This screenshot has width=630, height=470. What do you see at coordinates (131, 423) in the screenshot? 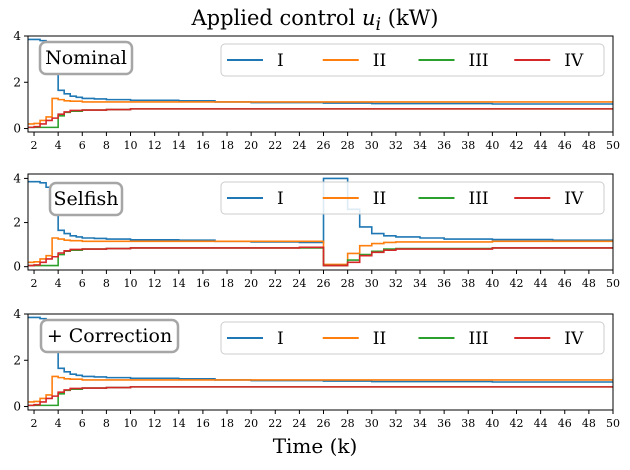
I see `x-tick-label: 10` at bounding box center [131, 423].